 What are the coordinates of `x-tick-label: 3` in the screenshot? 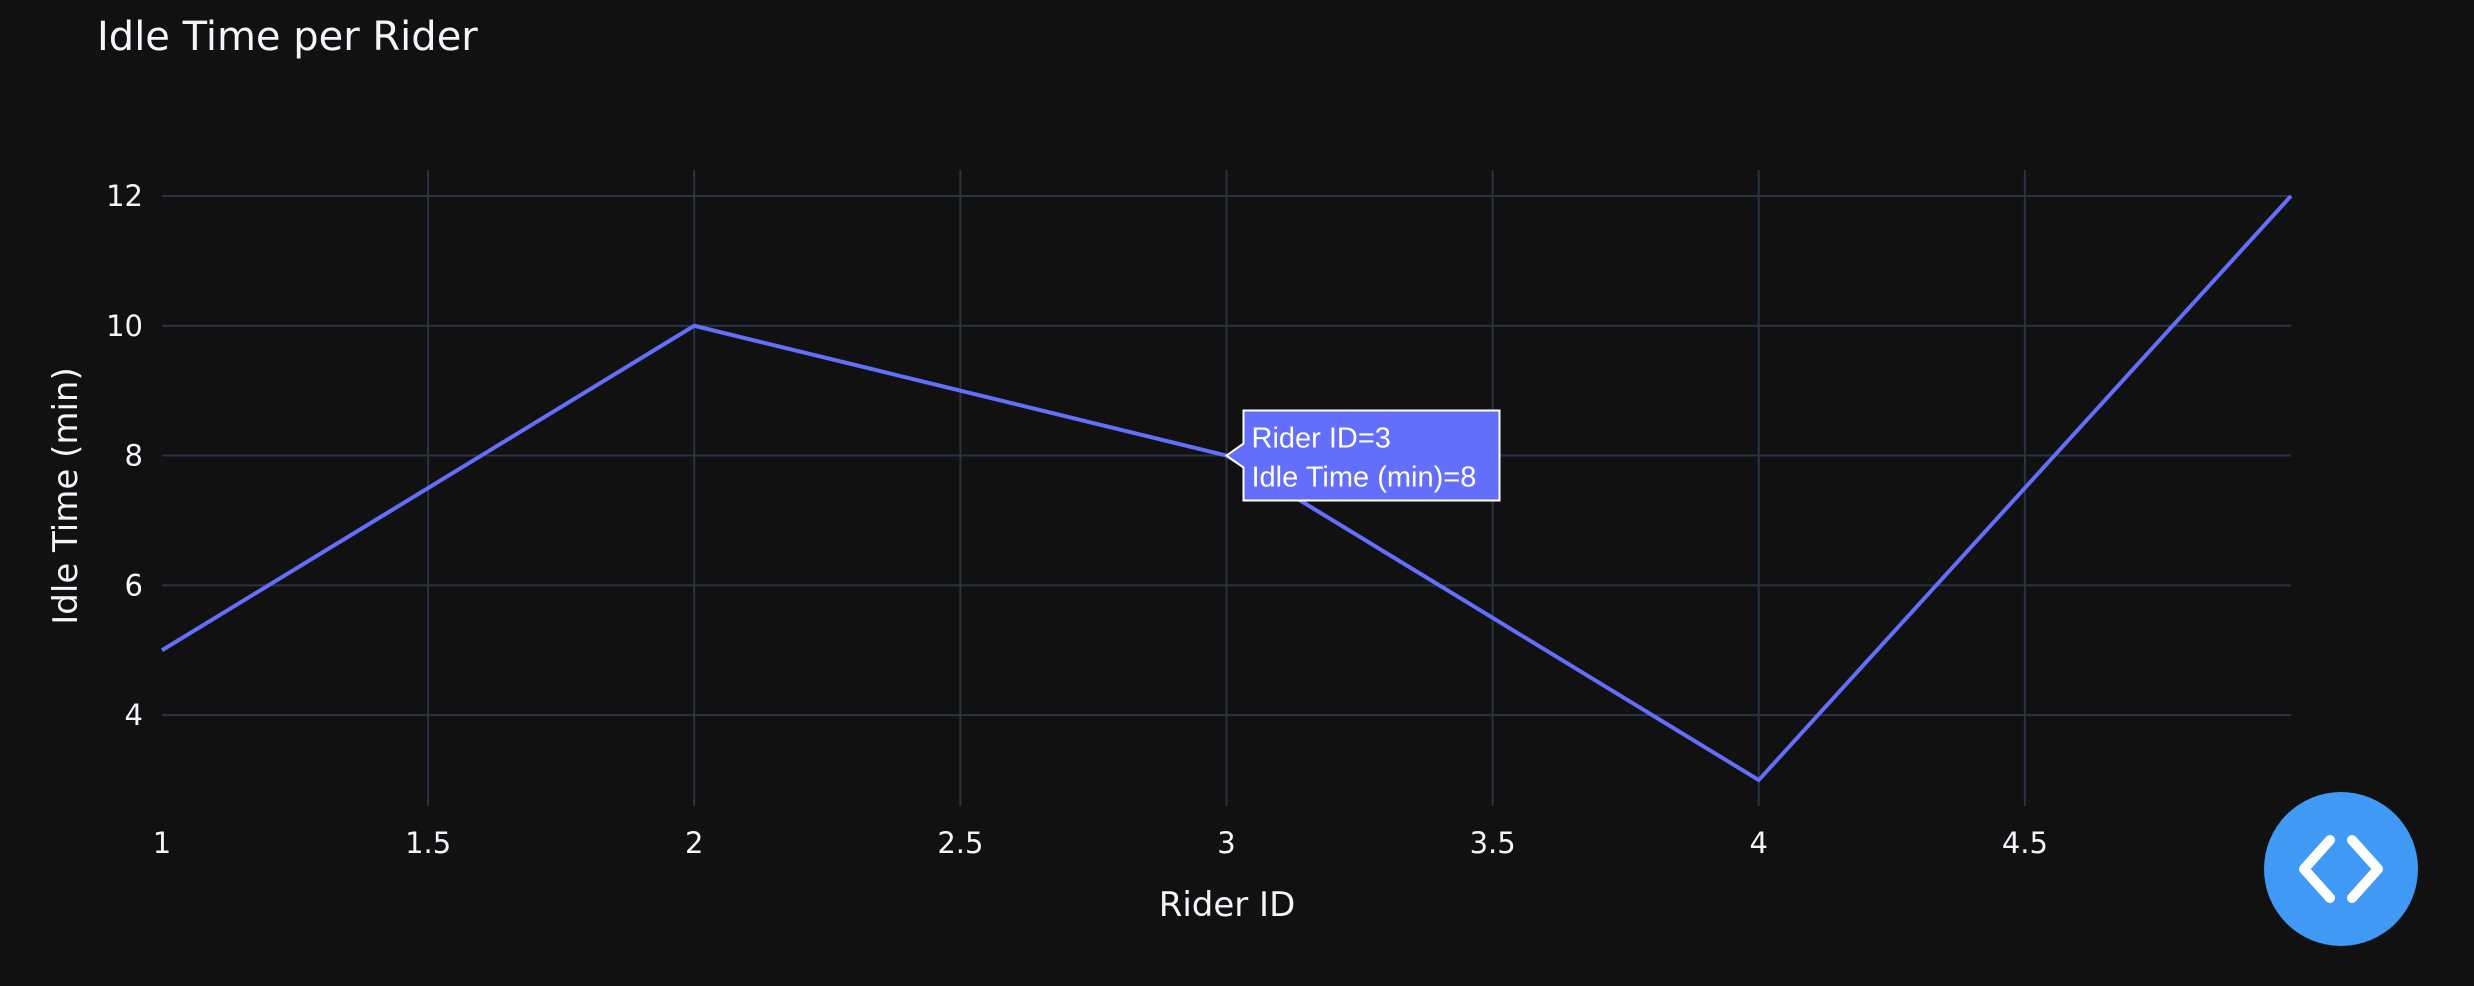 It's located at (1226, 843).